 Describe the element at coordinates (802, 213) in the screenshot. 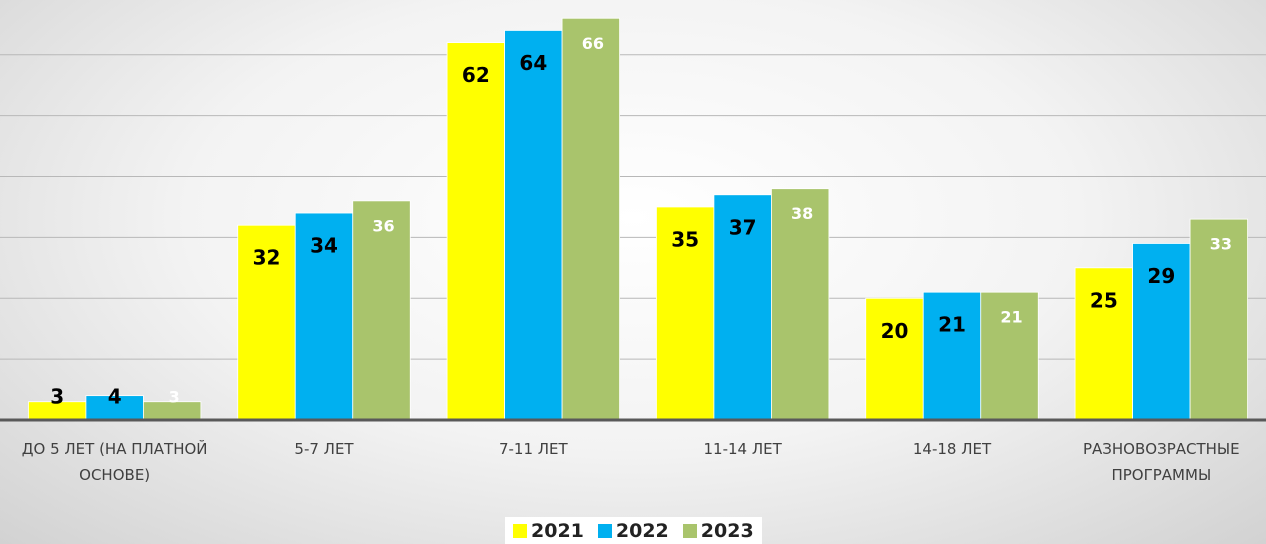

I see `value-label: 38` at that location.